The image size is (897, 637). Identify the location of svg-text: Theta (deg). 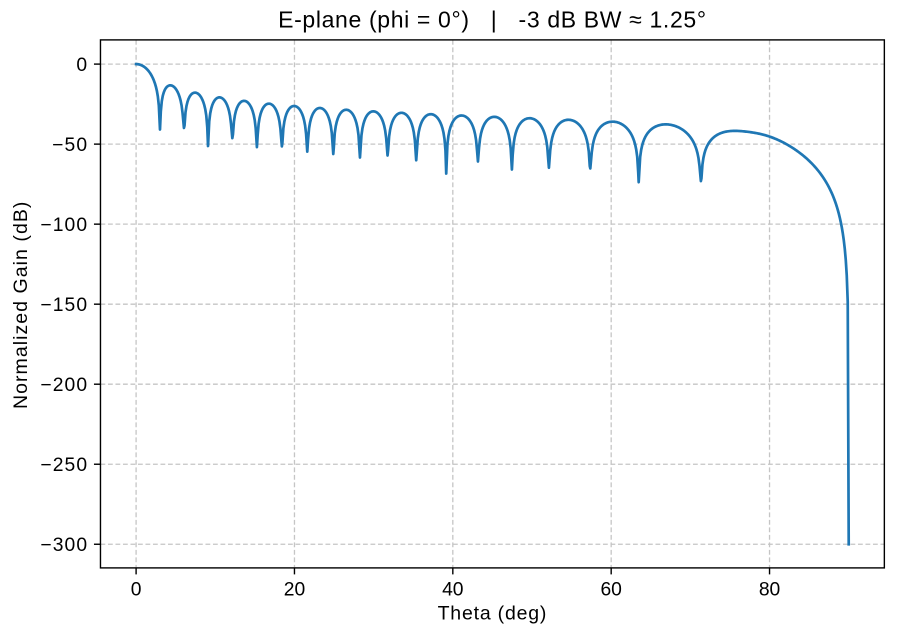
(493, 614).